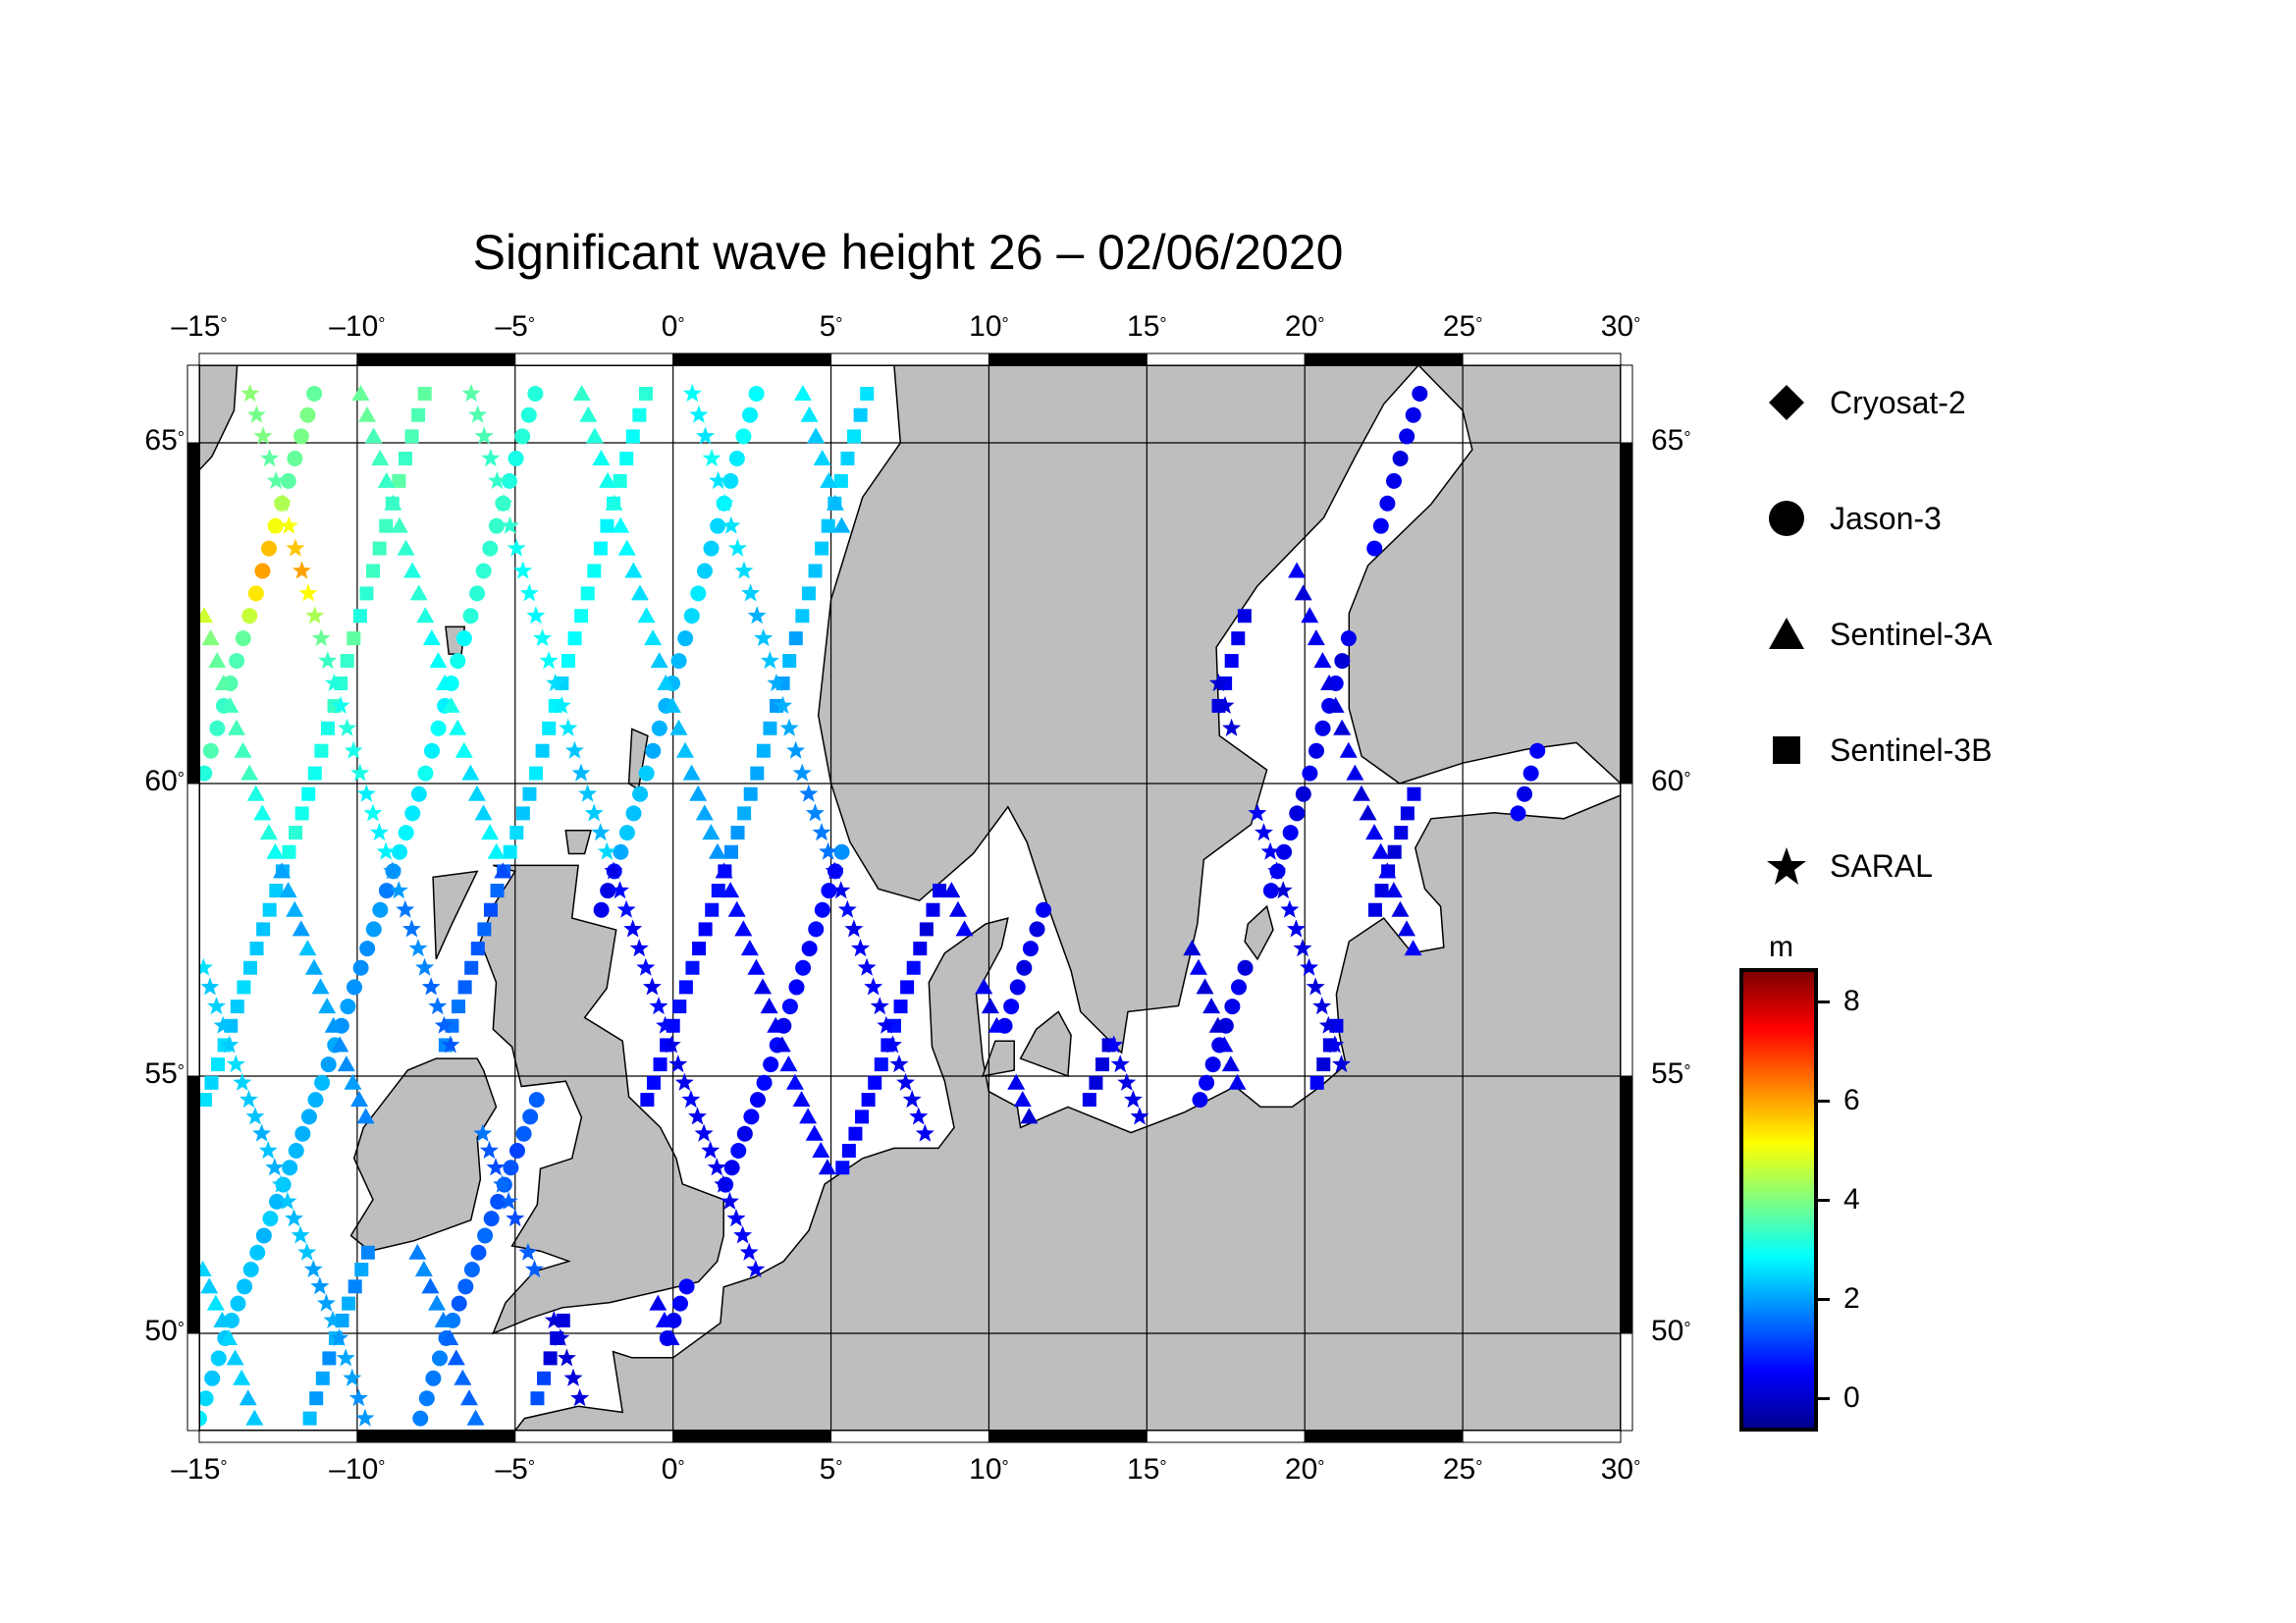 Image resolution: width=2296 pixels, height=1623 pixels. I want to click on colorbar-unit: m, so click(1781, 947).